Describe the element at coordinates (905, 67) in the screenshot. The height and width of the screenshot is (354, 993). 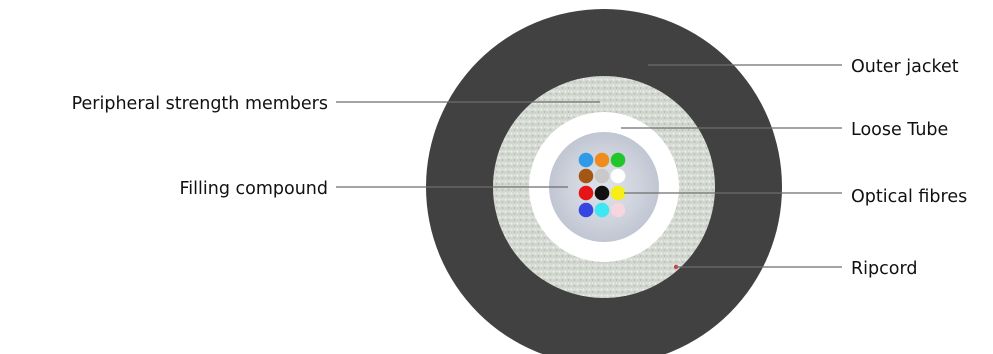
I see `outer-jacket-label: Outer jacket` at that location.